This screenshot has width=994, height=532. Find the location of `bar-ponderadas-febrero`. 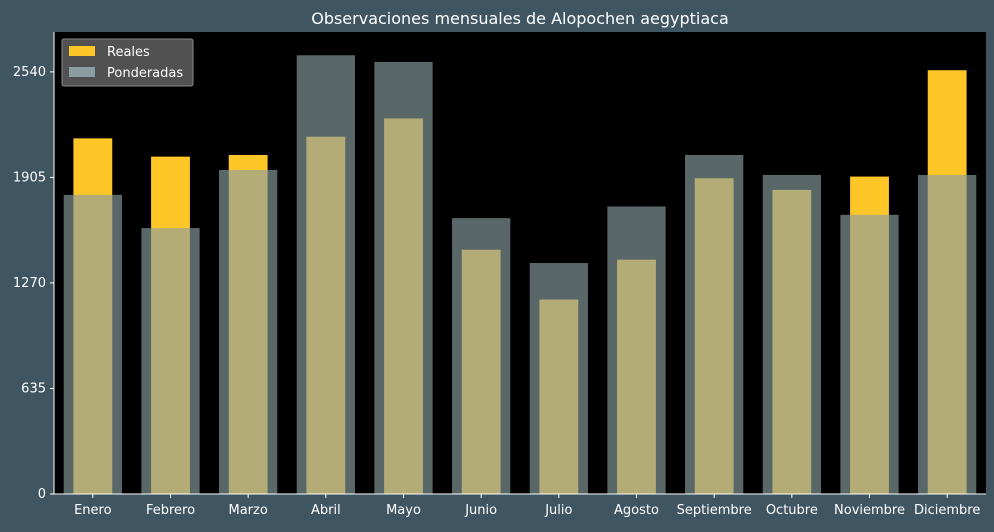

bar-ponderadas-febrero is located at coordinates (170, 361).